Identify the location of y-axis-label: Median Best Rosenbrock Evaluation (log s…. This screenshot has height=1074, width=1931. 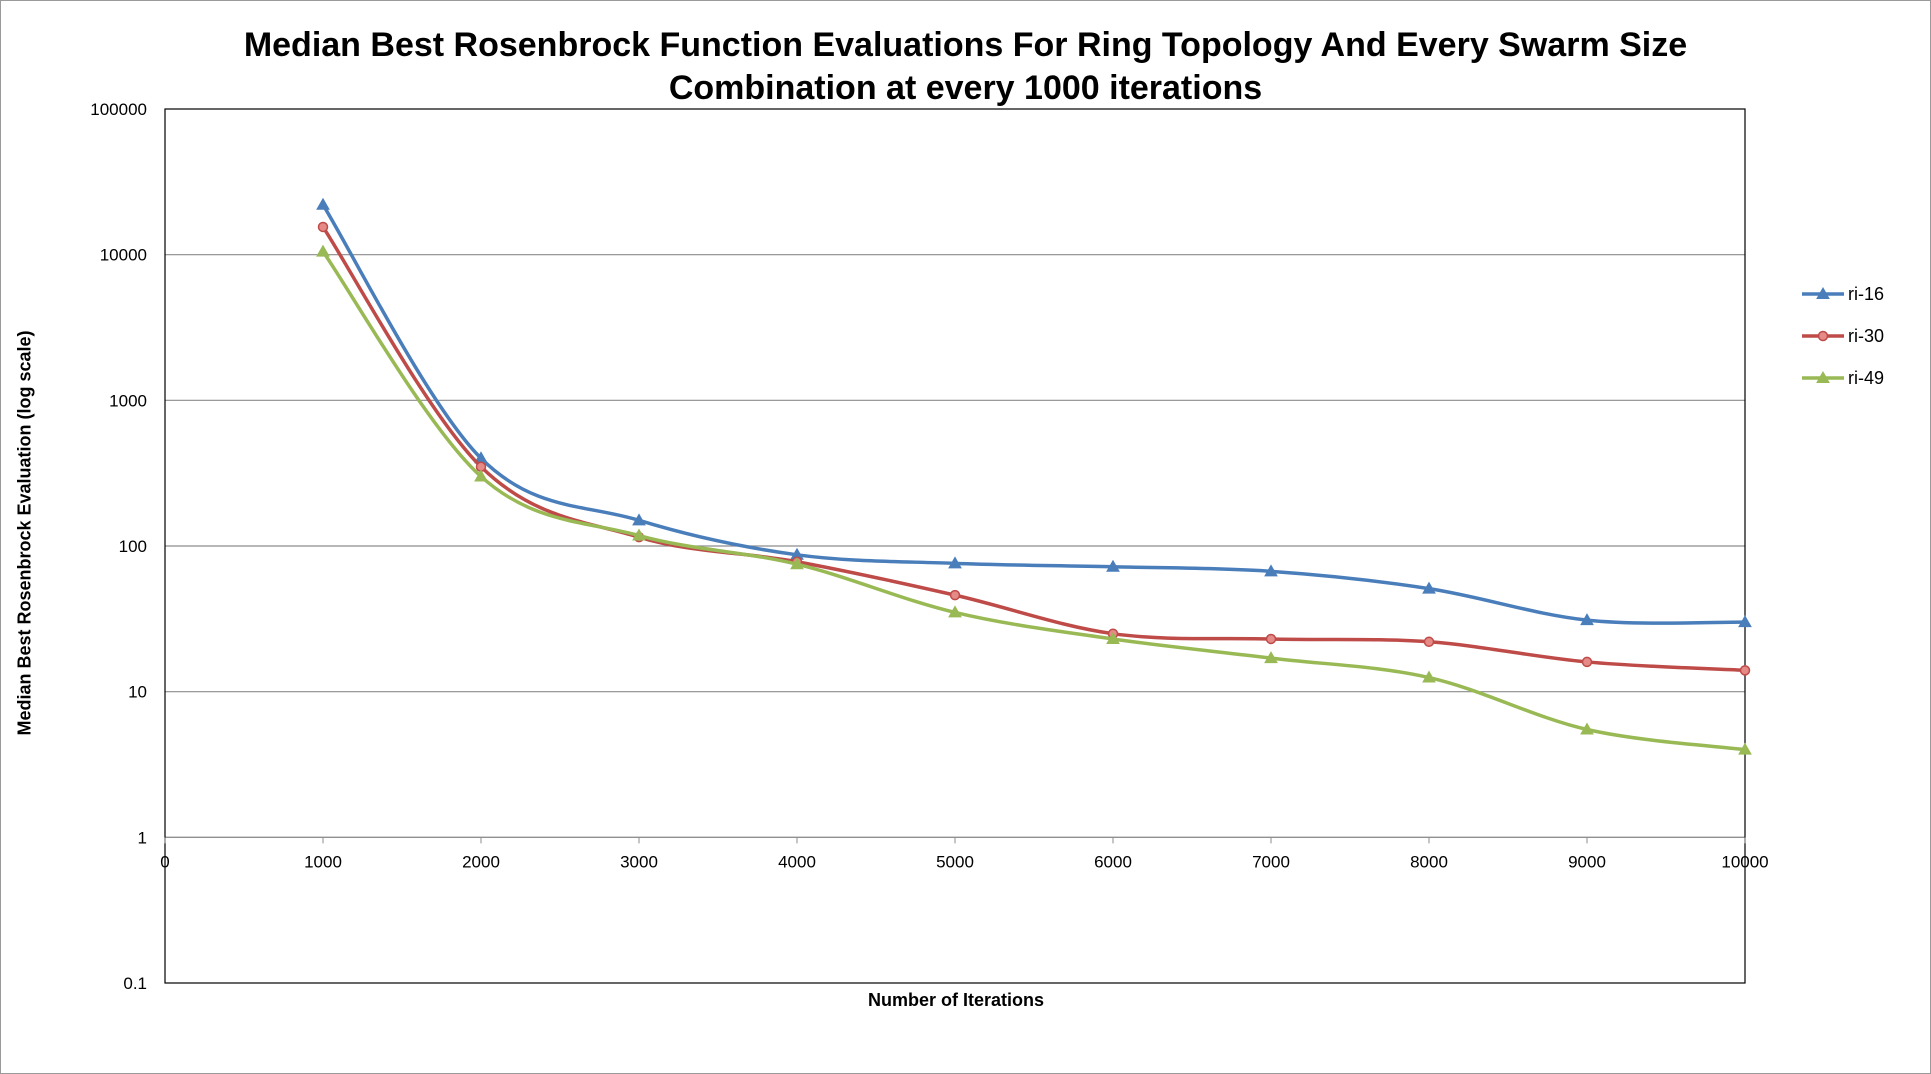
(24, 533).